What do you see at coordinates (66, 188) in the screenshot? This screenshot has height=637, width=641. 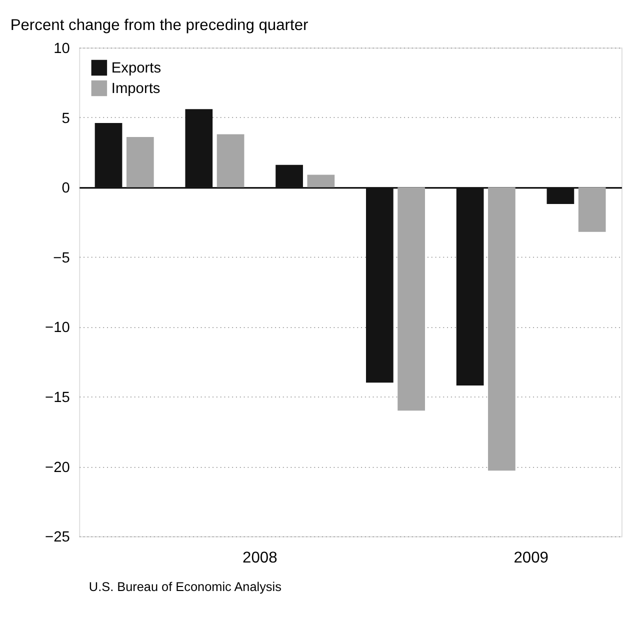 I see `y-tick-label: 0` at bounding box center [66, 188].